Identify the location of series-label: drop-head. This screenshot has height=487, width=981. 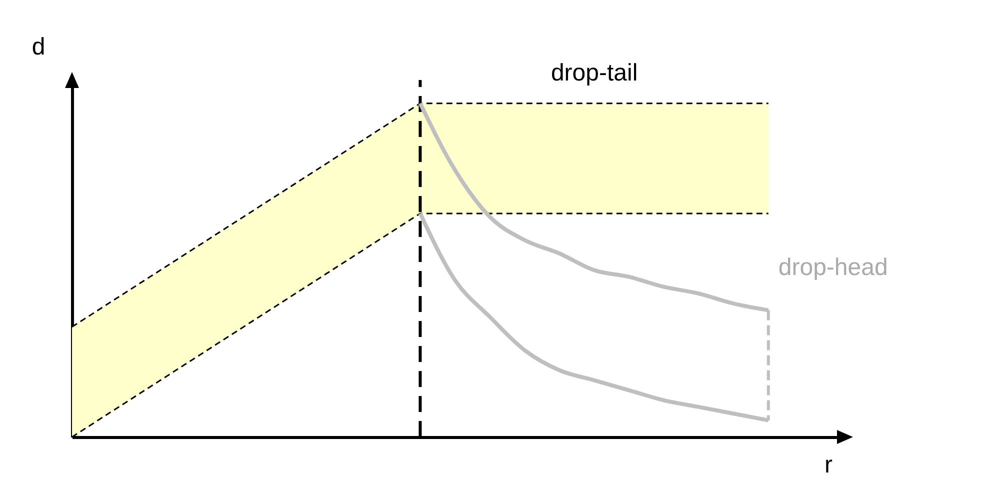
(833, 268).